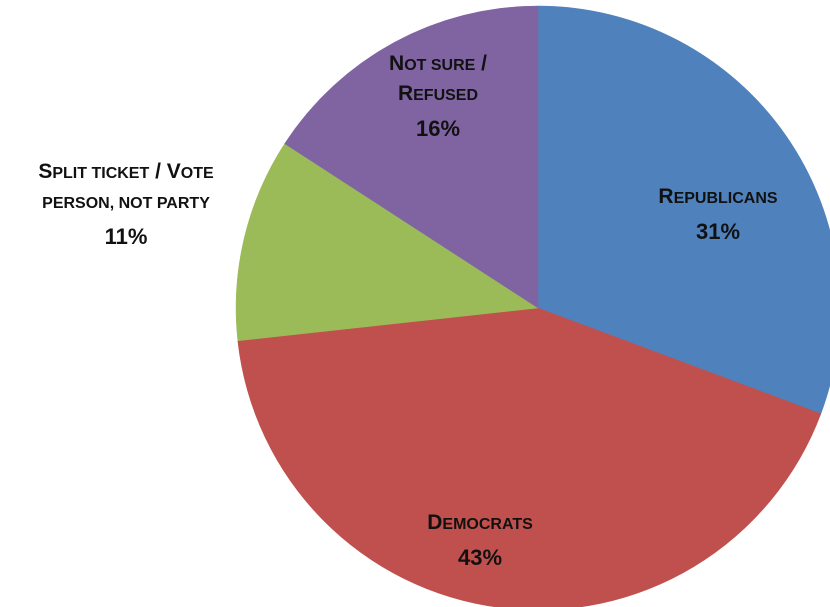 The width and height of the screenshot is (830, 607). Describe the element at coordinates (126, 203) in the screenshot. I see `slice-label-2-line-1: PERSON, NOT PARTY` at that location.